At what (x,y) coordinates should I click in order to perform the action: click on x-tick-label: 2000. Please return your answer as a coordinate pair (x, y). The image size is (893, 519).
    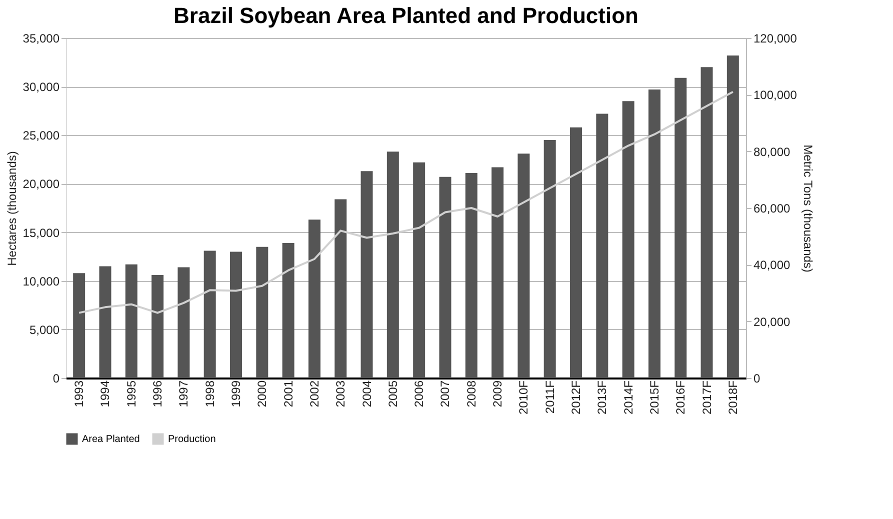
    Looking at the image, I should click on (262, 394).